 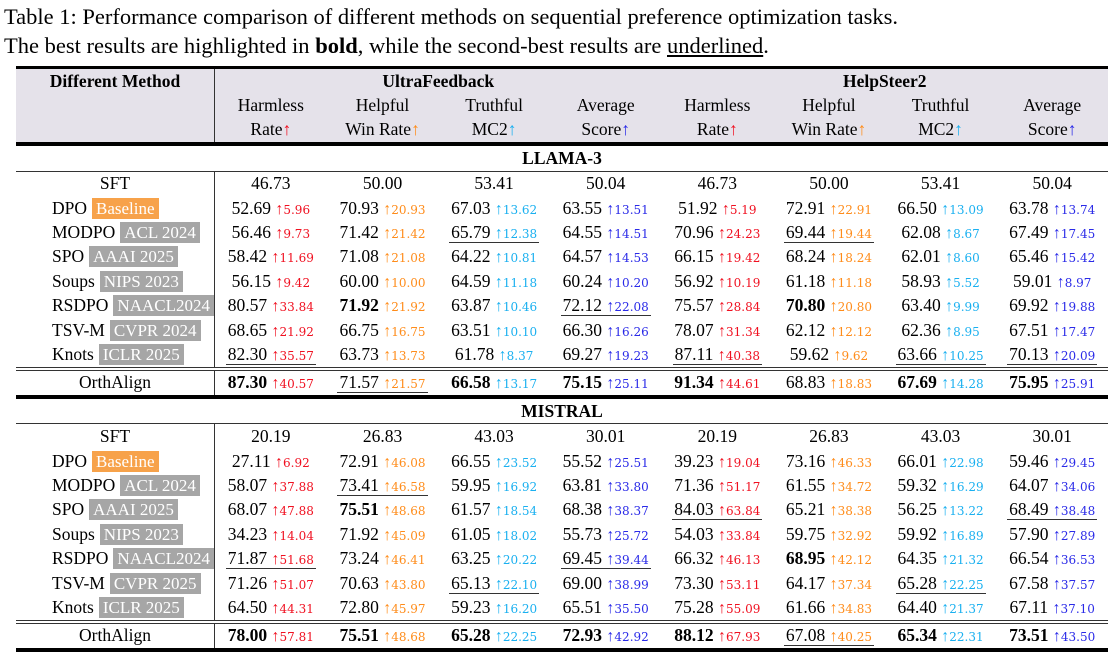 What do you see at coordinates (520, 637) in the screenshot?
I see `score-delta: 22.25` at bounding box center [520, 637].